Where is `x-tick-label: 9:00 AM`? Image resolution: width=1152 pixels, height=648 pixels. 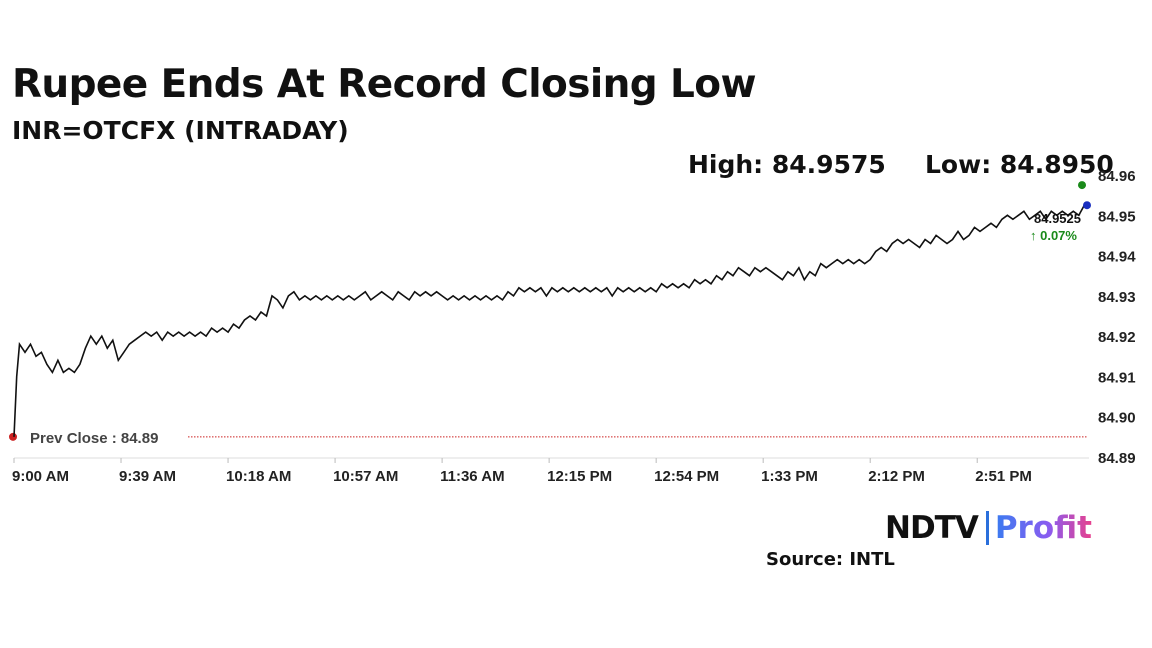
x-tick-label: 9:00 AM is located at coordinates (40, 476).